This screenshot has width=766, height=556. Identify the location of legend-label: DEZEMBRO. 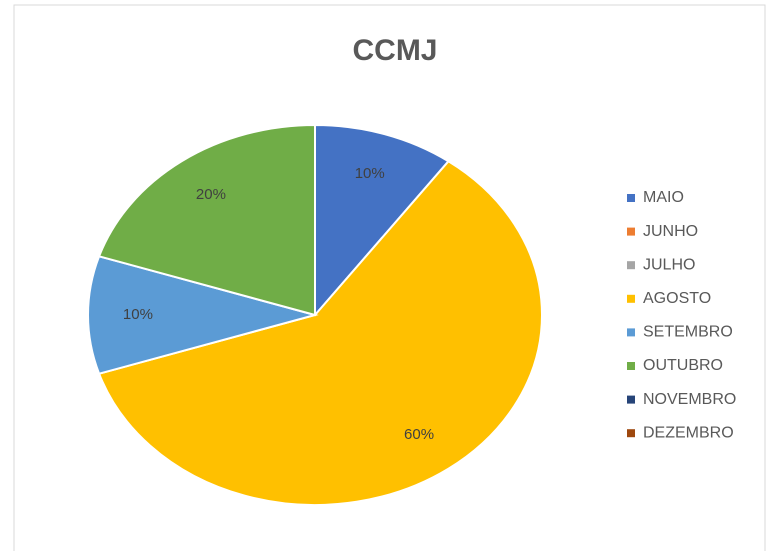
(688, 432).